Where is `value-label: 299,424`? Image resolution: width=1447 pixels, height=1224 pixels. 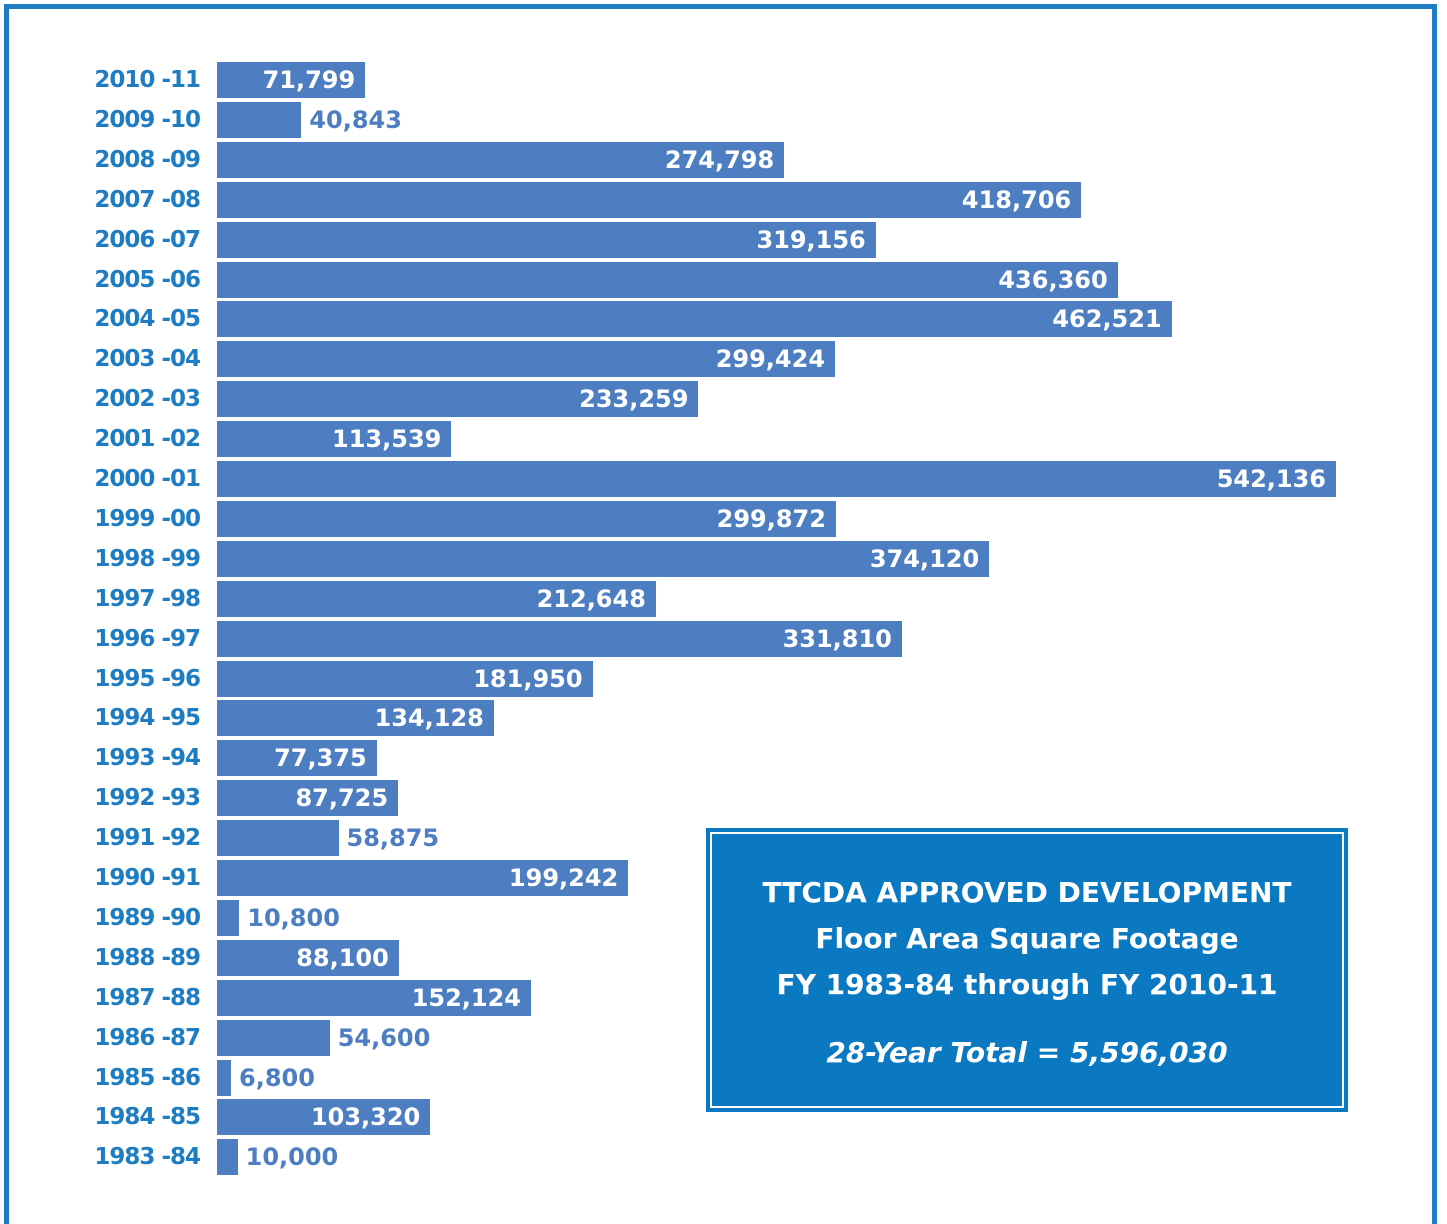
value-label: 299,424 is located at coordinates (770, 359).